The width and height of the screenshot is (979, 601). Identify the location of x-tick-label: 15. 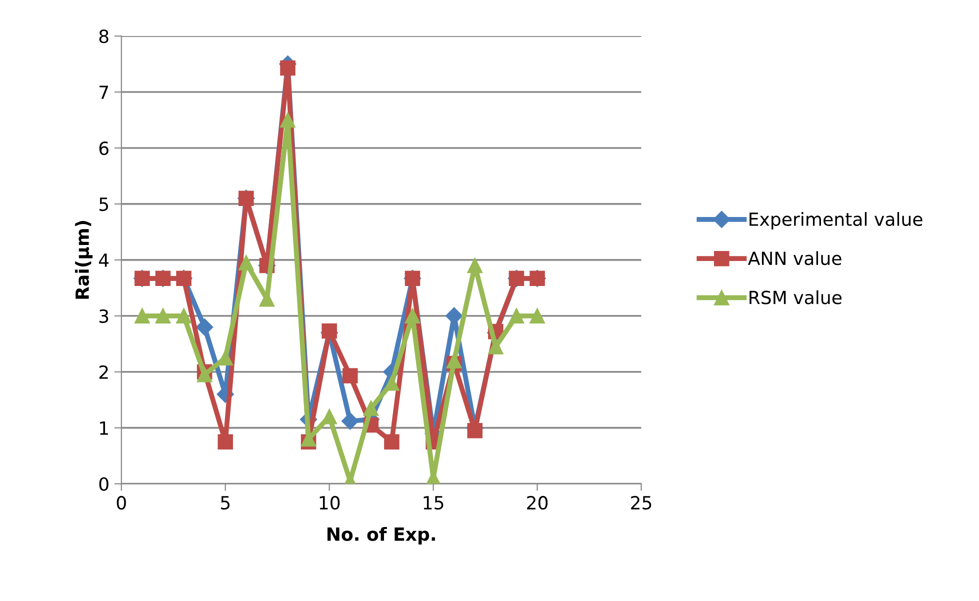
(434, 503).